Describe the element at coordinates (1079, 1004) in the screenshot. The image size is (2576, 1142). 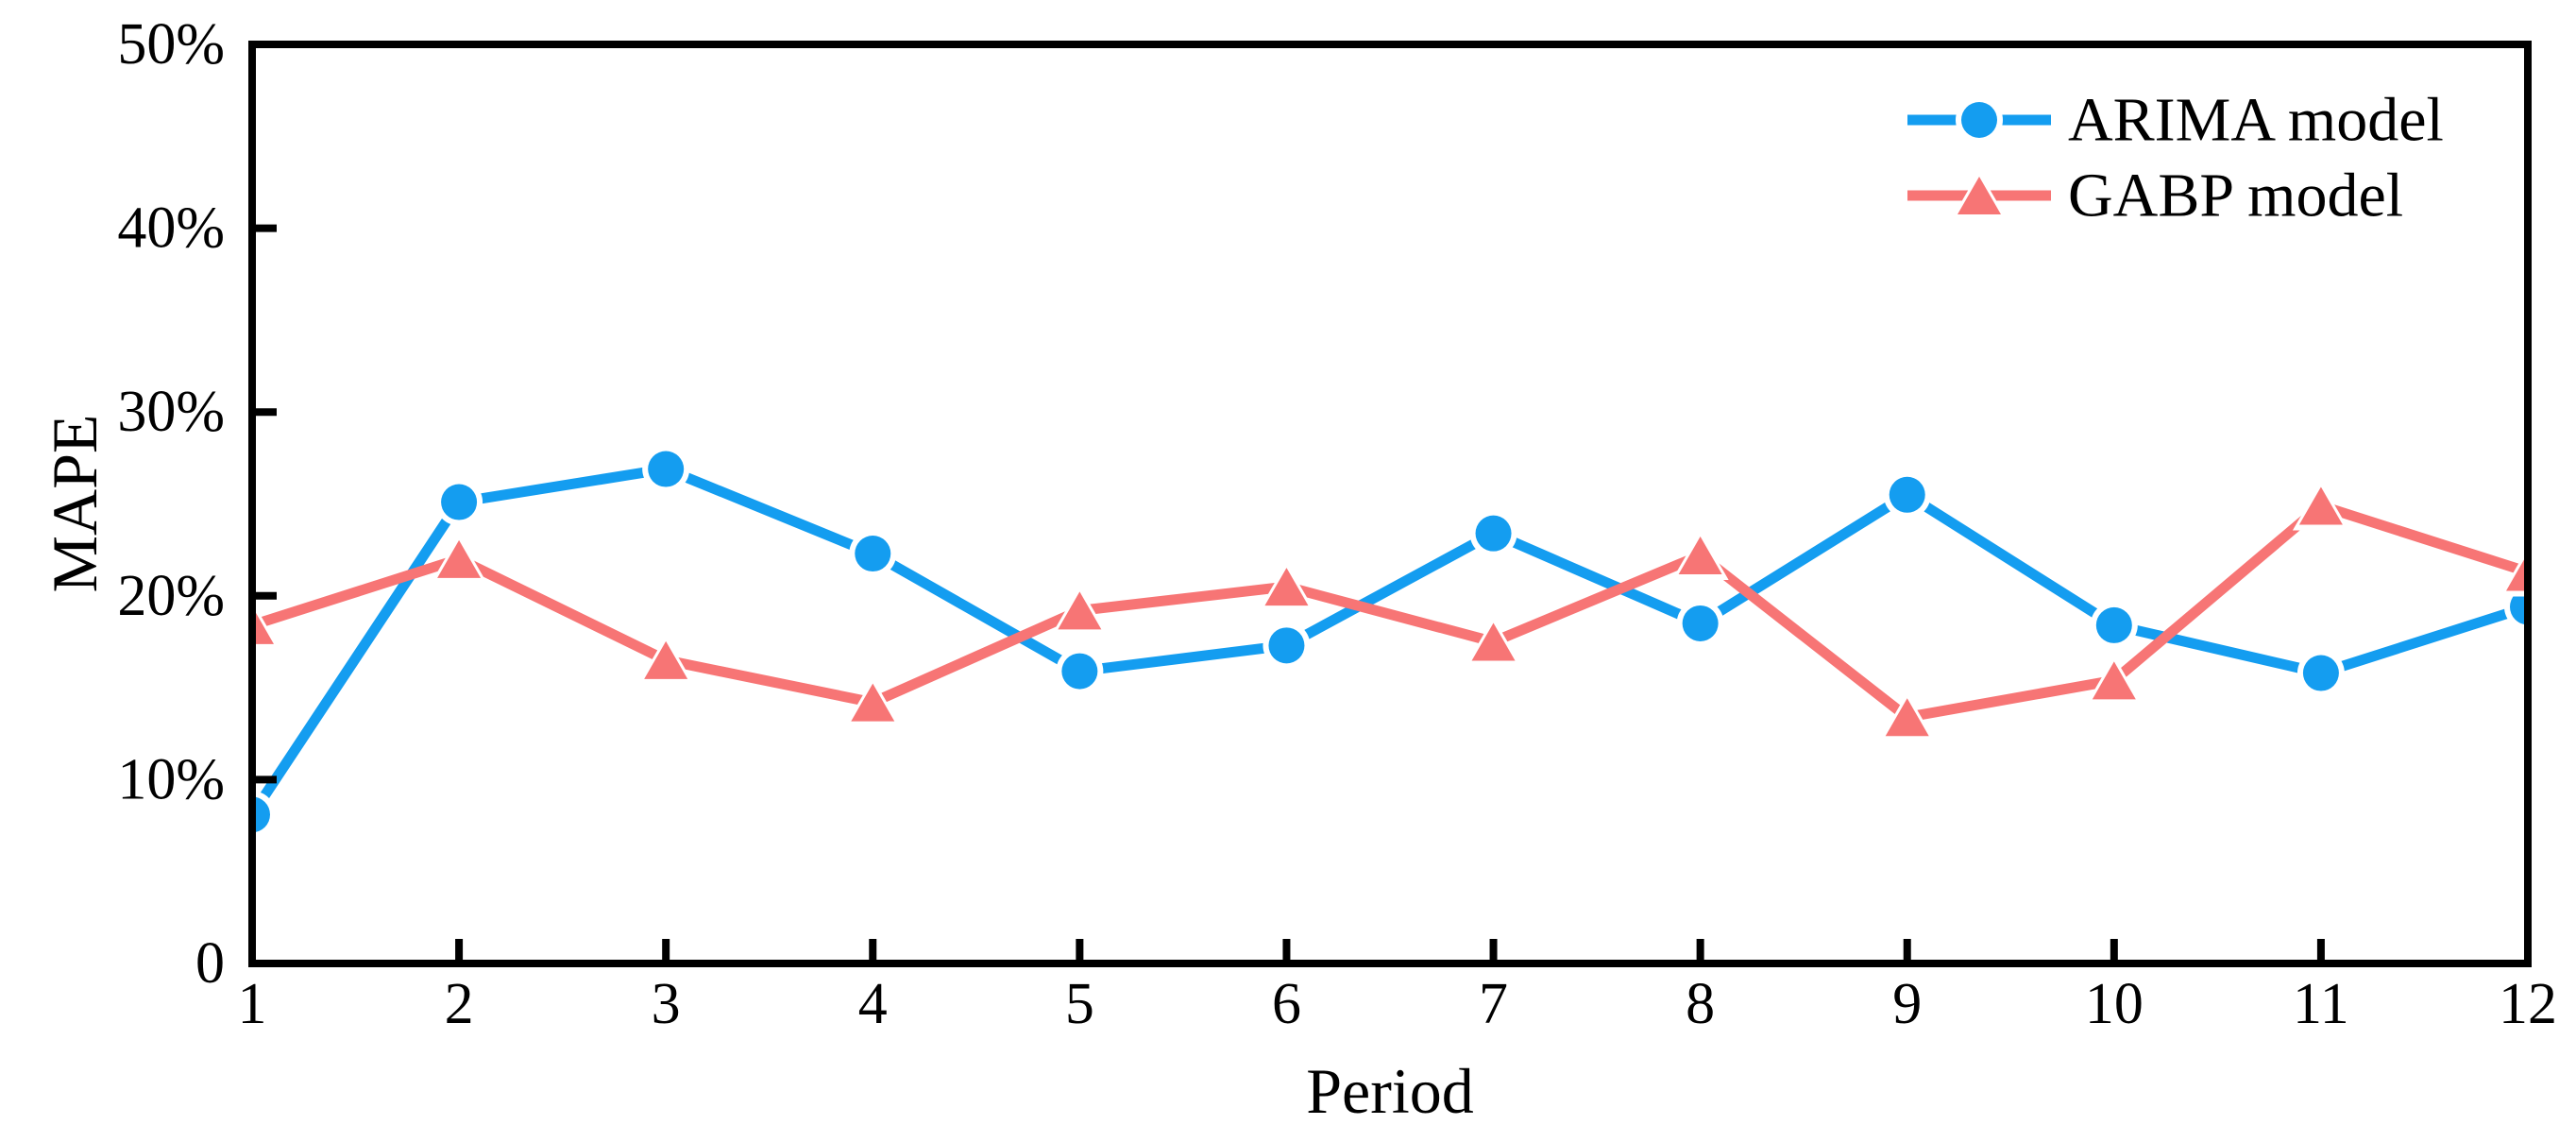
I see `x-tick-label: 5` at that location.